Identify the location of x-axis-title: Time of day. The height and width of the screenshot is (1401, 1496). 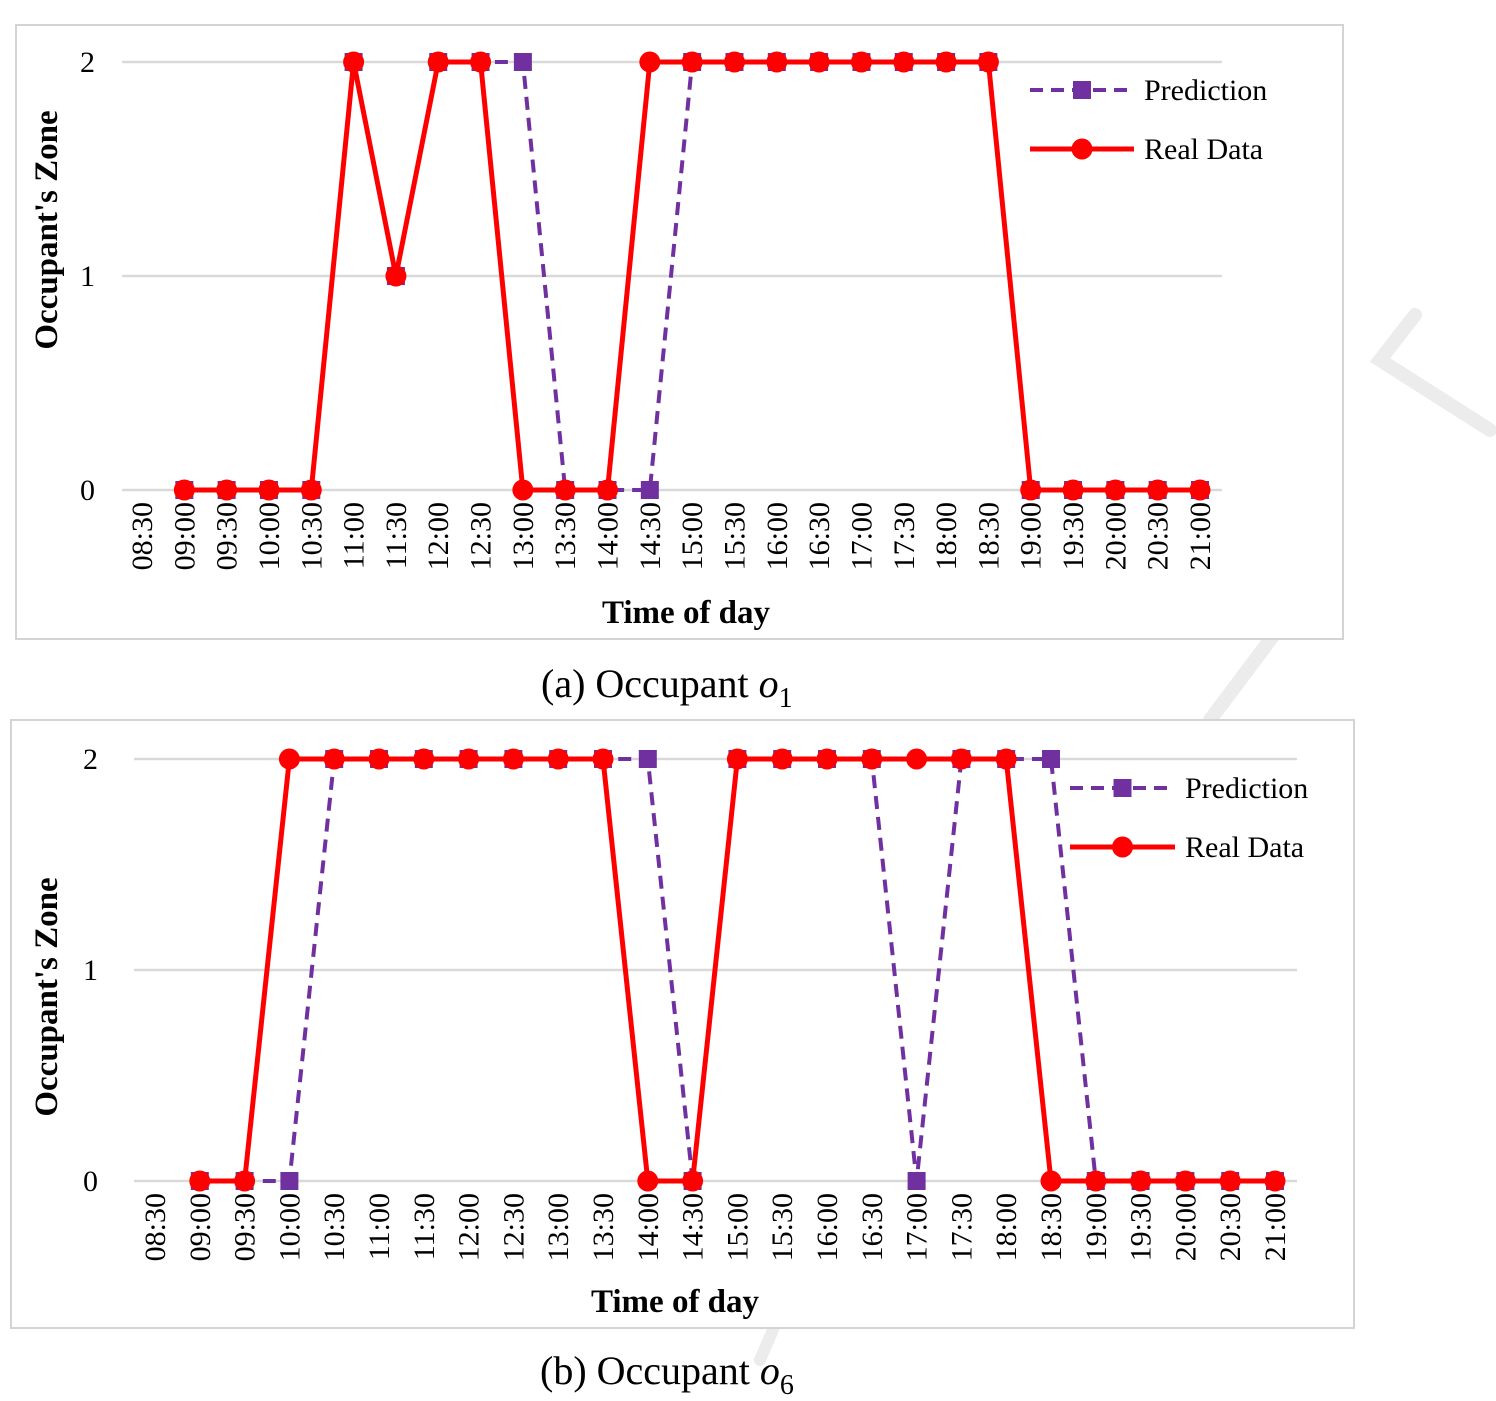
(686, 613).